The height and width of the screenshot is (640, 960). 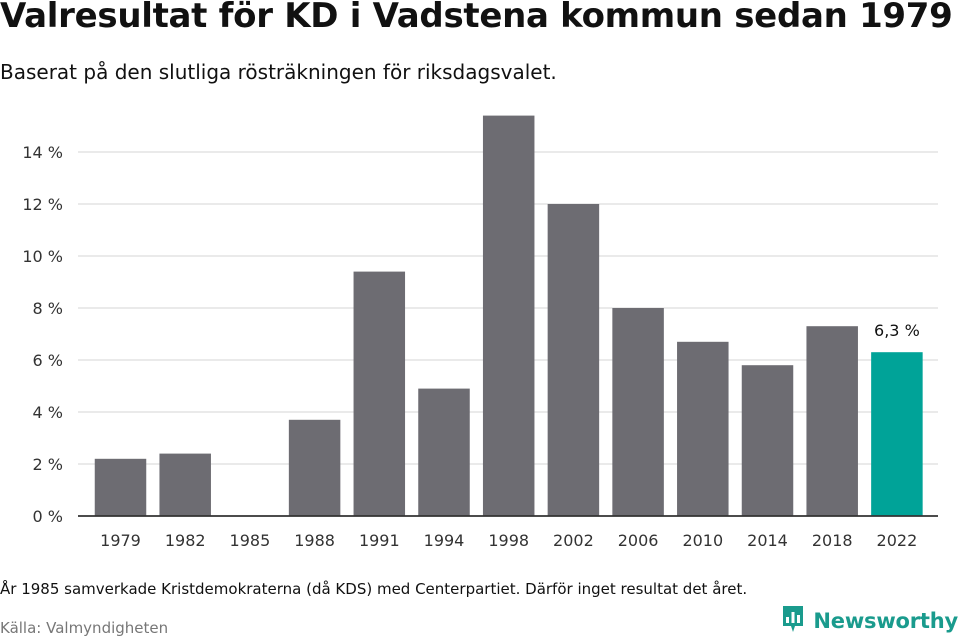 What do you see at coordinates (885, 621) in the screenshot?
I see `brand-name: Newsworthy` at bounding box center [885, 621].